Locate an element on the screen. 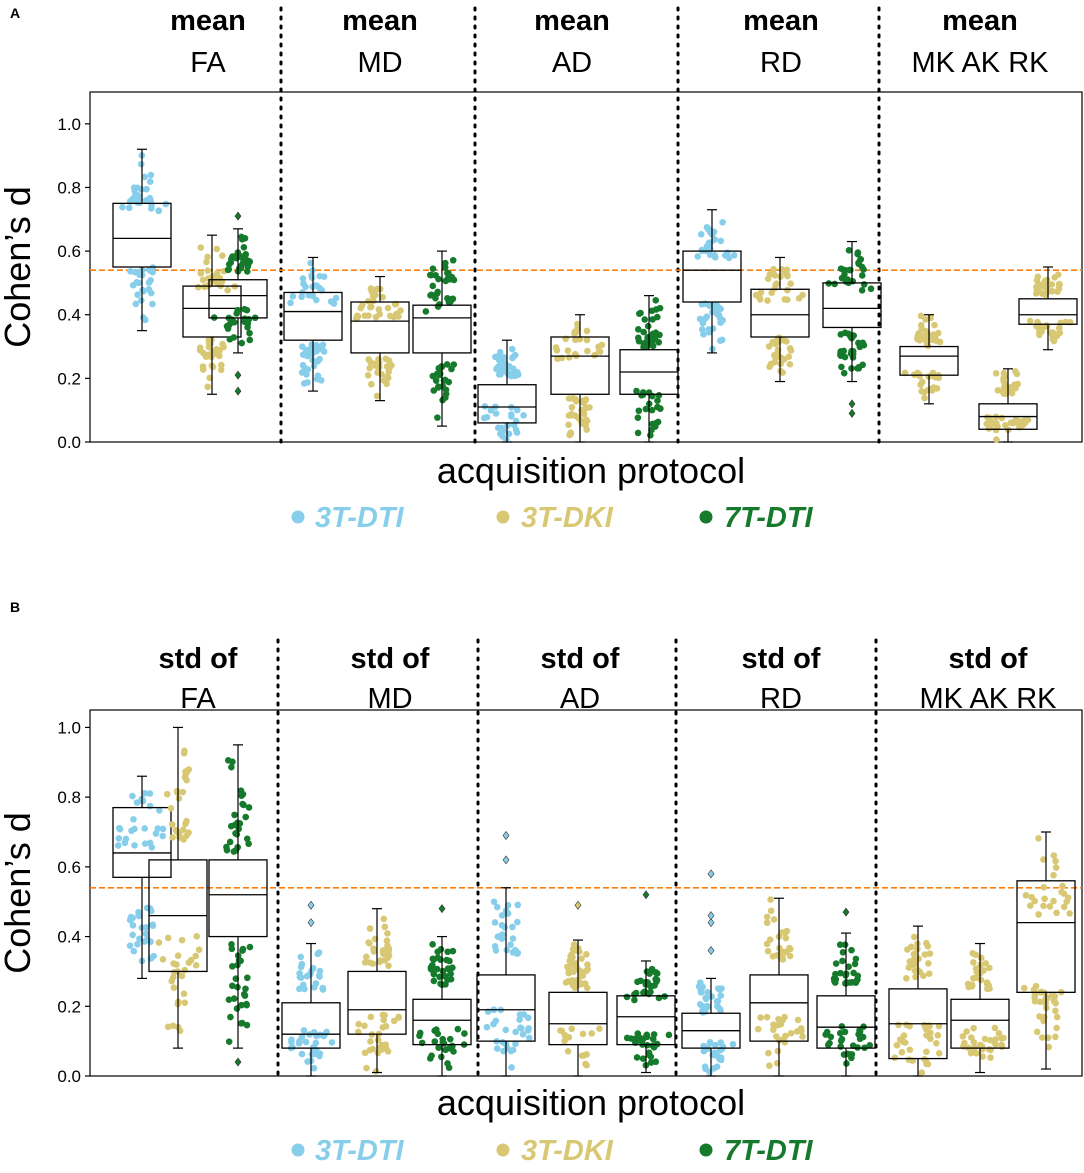  y-tick-label: 0.8 is located at coordinates (69, 797).